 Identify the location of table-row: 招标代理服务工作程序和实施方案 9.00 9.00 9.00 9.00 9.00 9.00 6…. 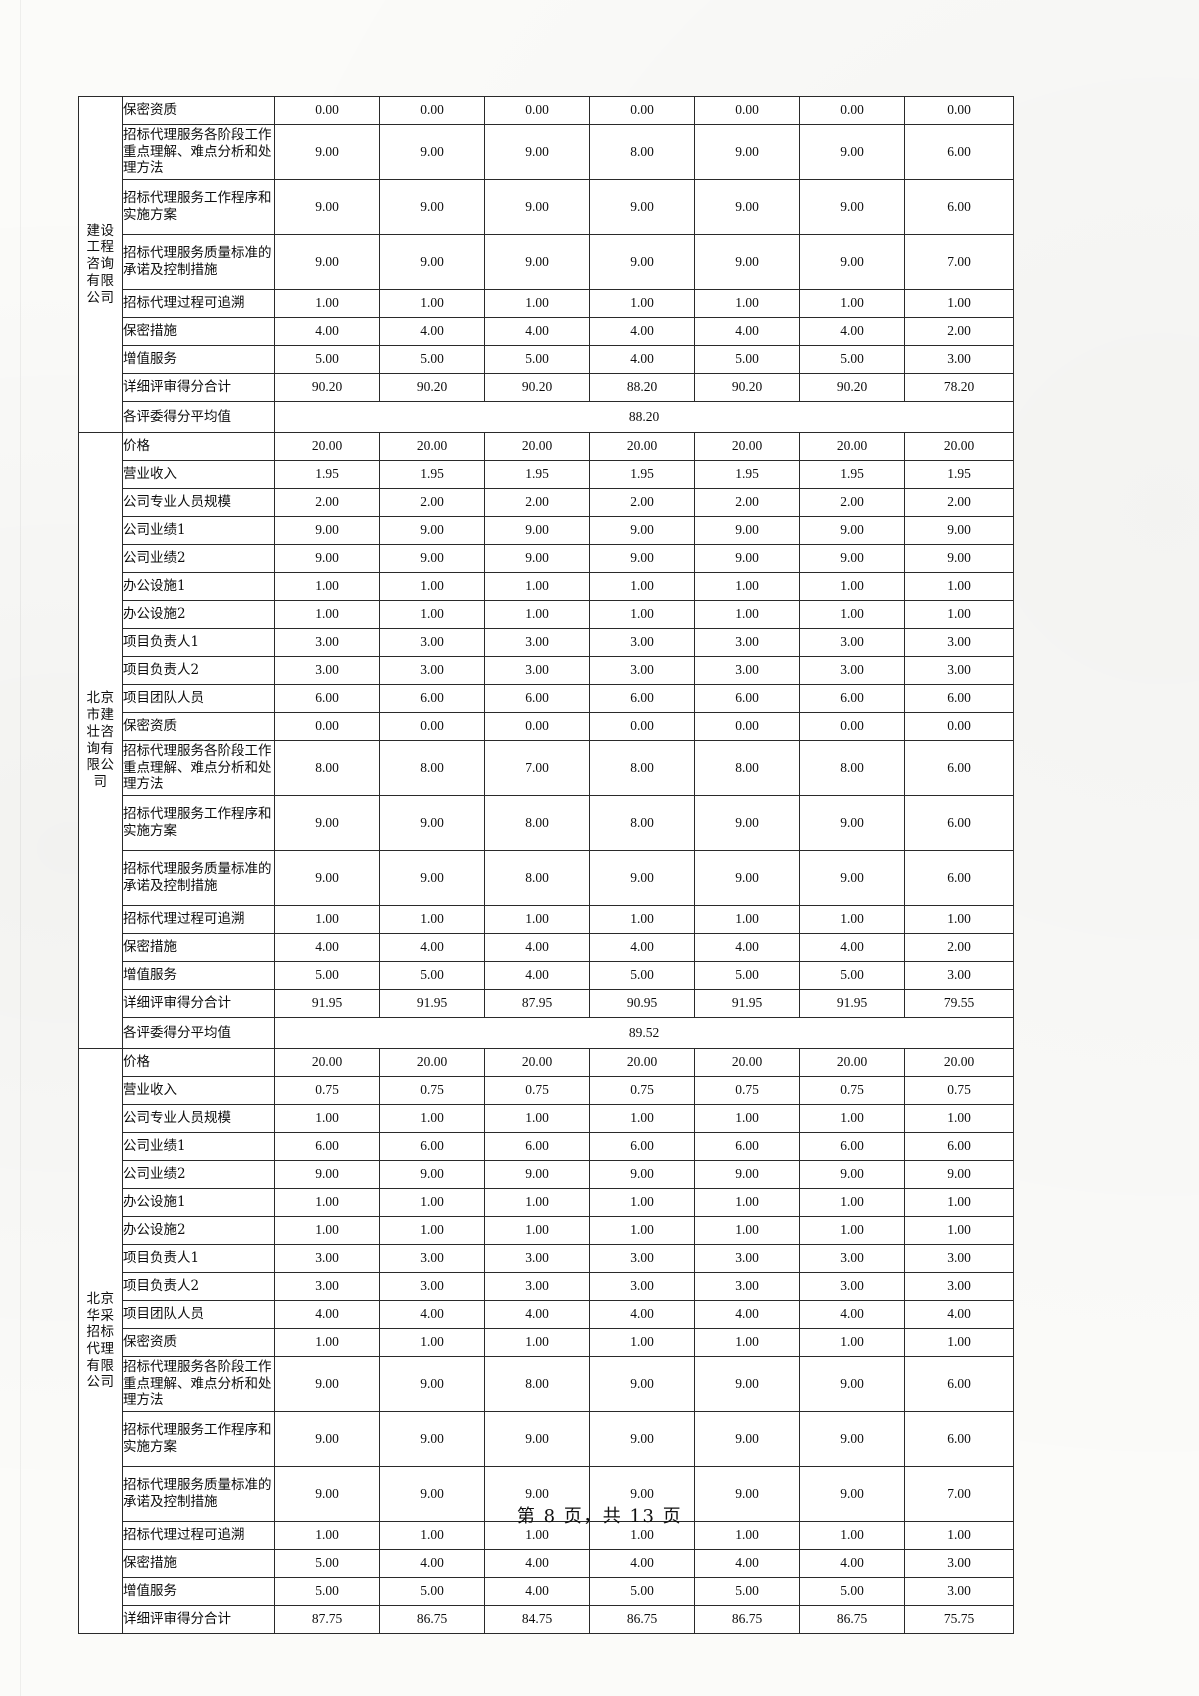
(546, 1439).